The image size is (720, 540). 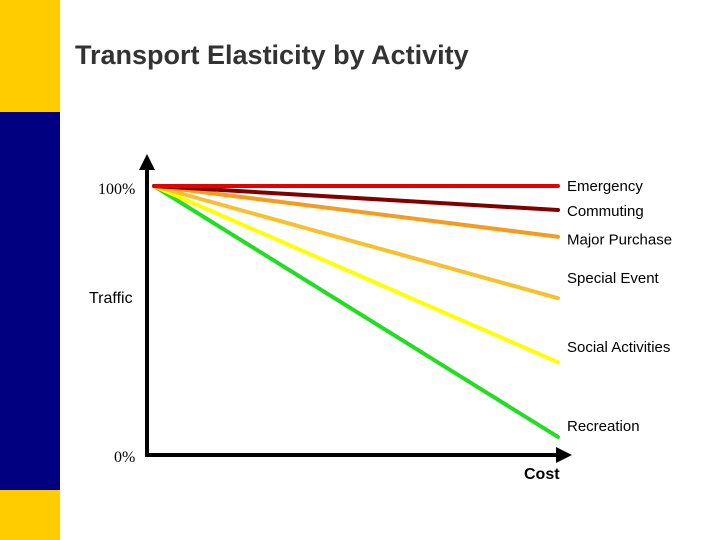 I want to click on series-line-major-purchase, so click(x=356, y=211).